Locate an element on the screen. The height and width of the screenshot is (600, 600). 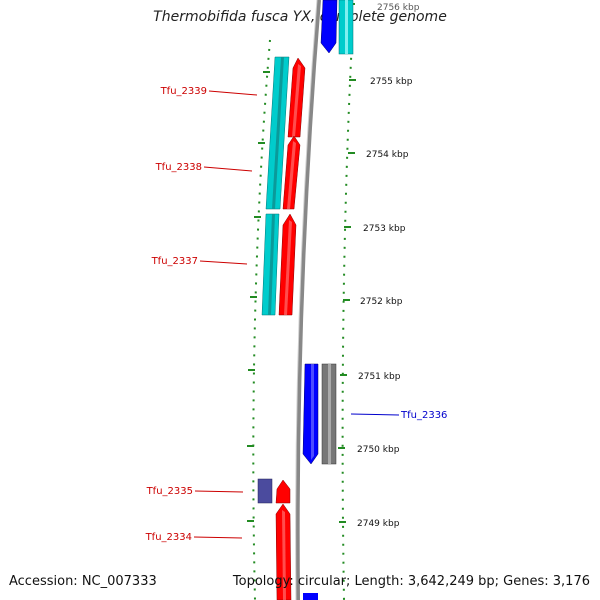
scale-tick-label: 2754 kbp is located at coordinates (387, 155).